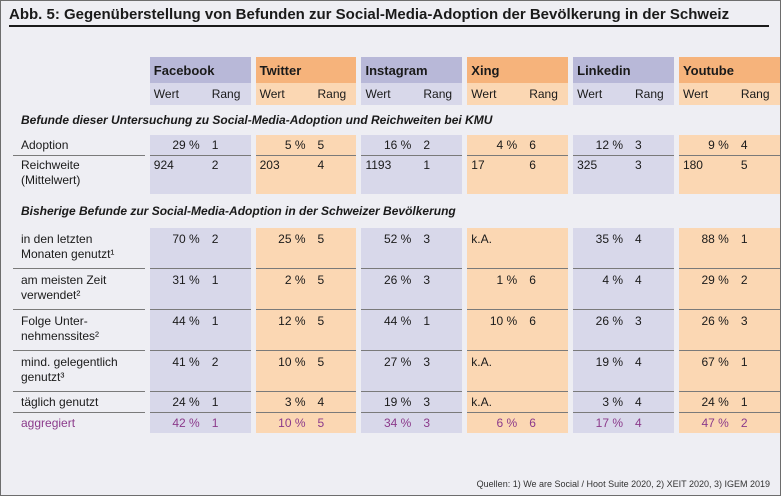 The image size is (783, 498). Describe the element at coordinates (707, 174) in the screenshot. I see `value-cell: 180` at that location.